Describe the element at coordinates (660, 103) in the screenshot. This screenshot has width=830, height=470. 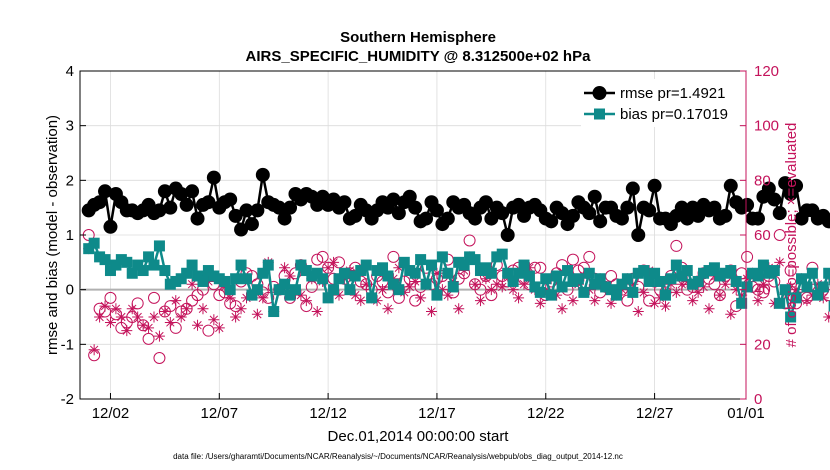
I see `legend-box` at that location.